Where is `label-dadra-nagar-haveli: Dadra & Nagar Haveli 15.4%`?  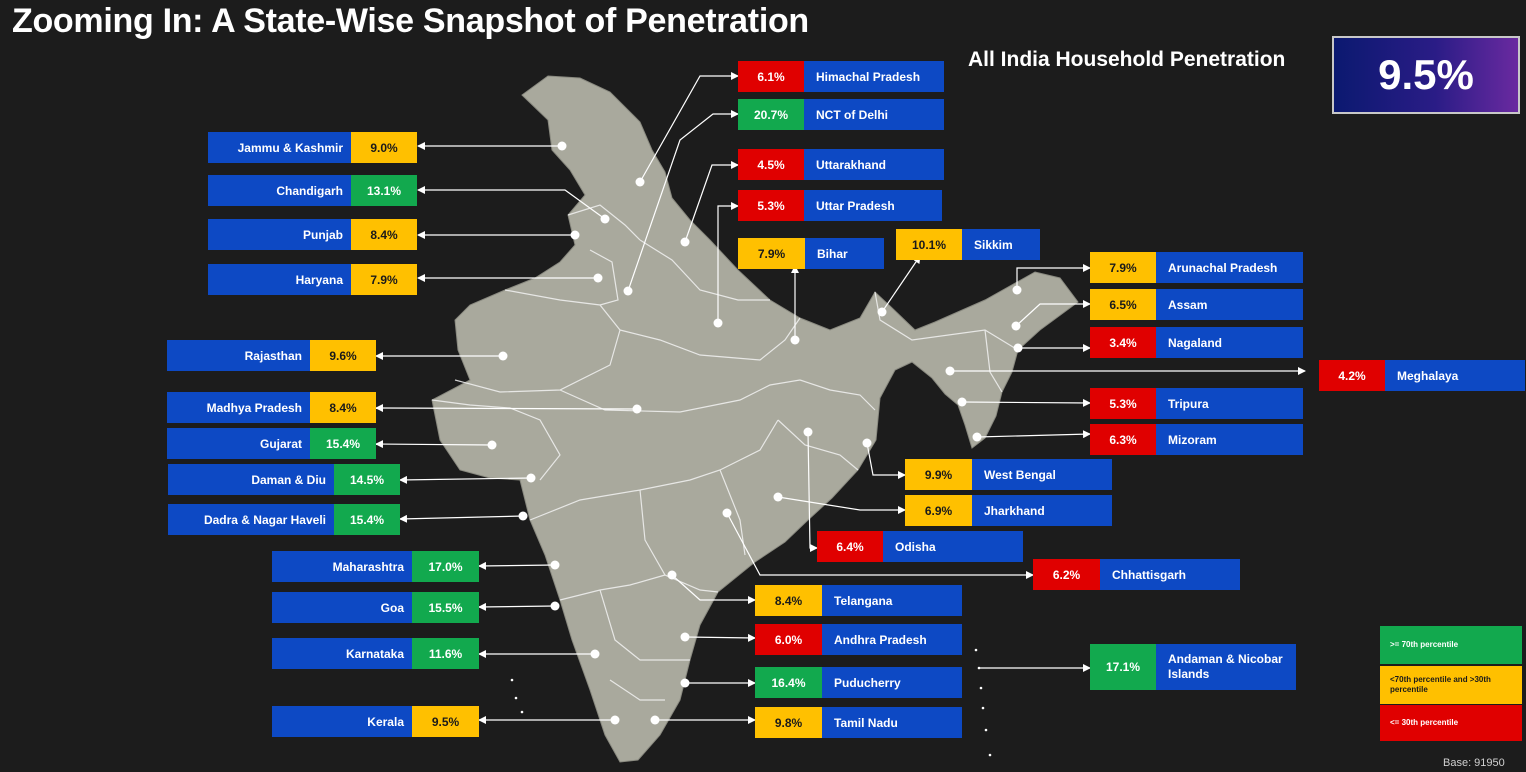 label-dadra-nagar-haveli: Dadra & Nagar Haveli 15.4% is located at coordinates (284, 519).